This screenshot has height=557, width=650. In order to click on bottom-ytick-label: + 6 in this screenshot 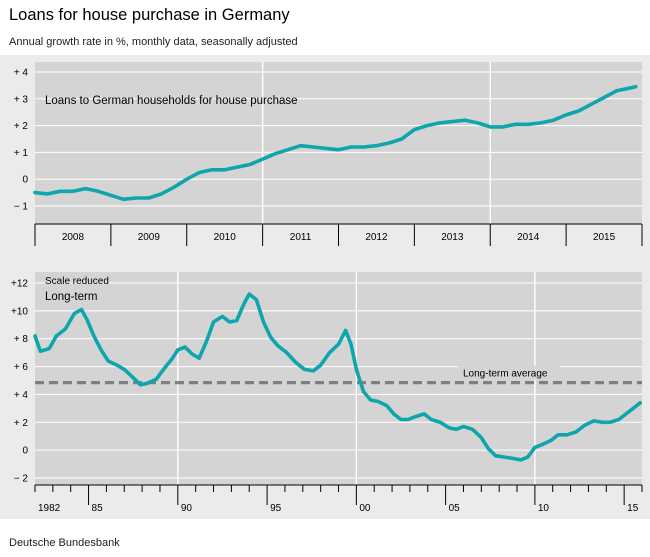, I will do `click(21, 367)`.